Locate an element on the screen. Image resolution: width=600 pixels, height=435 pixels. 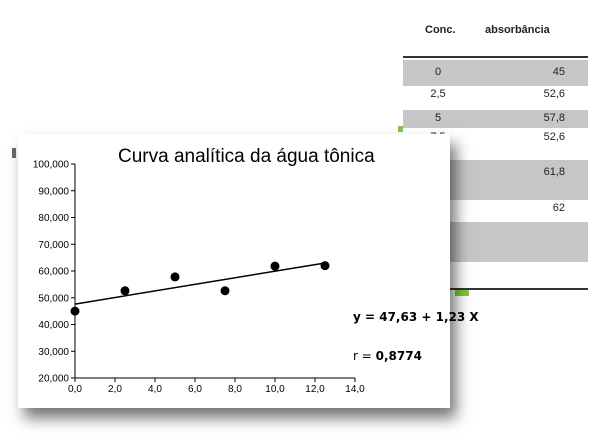
y-tick-label: 20,000 is located at coordinates (53, 379).